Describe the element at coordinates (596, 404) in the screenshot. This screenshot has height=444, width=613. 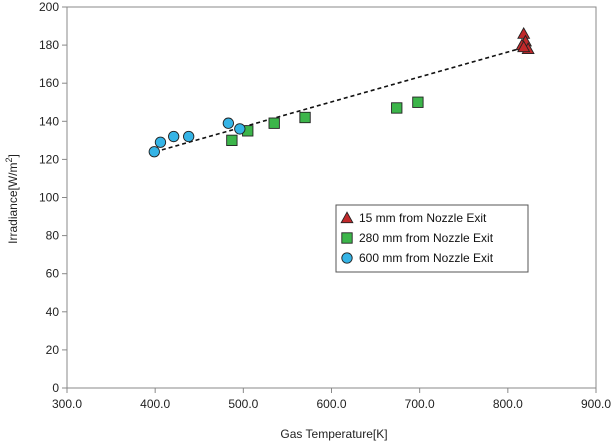
I see `x-tick-label: 900.0` at that location.